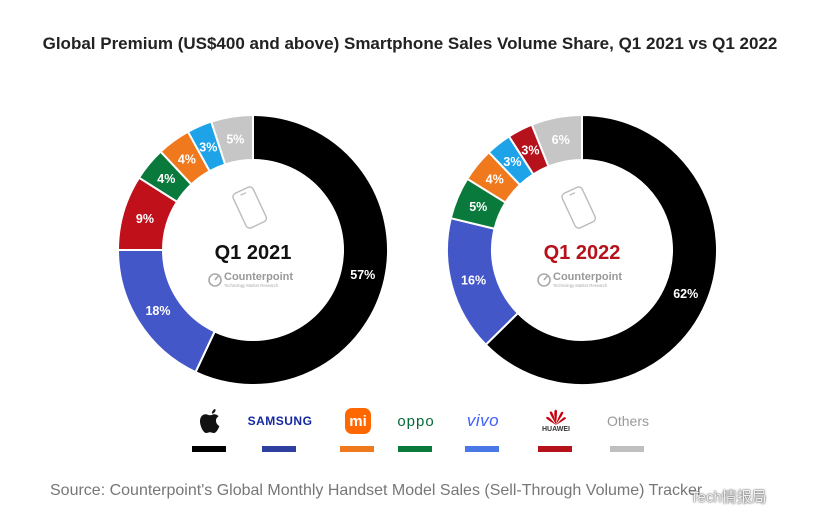 The width and height of the screenshot is (820, 521). What do you see at coordinates (685, 294) in the screenshot?
I see `slice-label-apple: 62%` at bounding box center [685, 294].